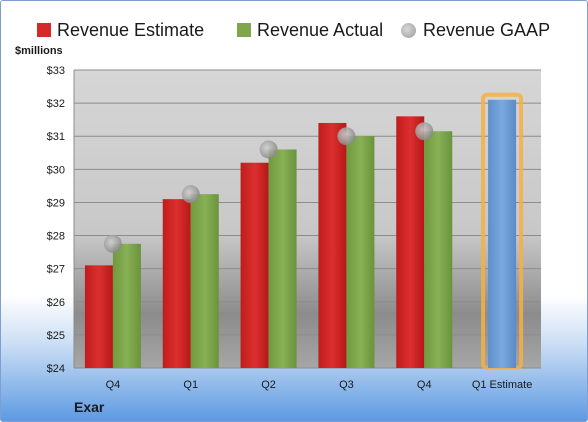 The image size is (588, 422). I want to click on y-tick-label: $31, so click(56, 137).